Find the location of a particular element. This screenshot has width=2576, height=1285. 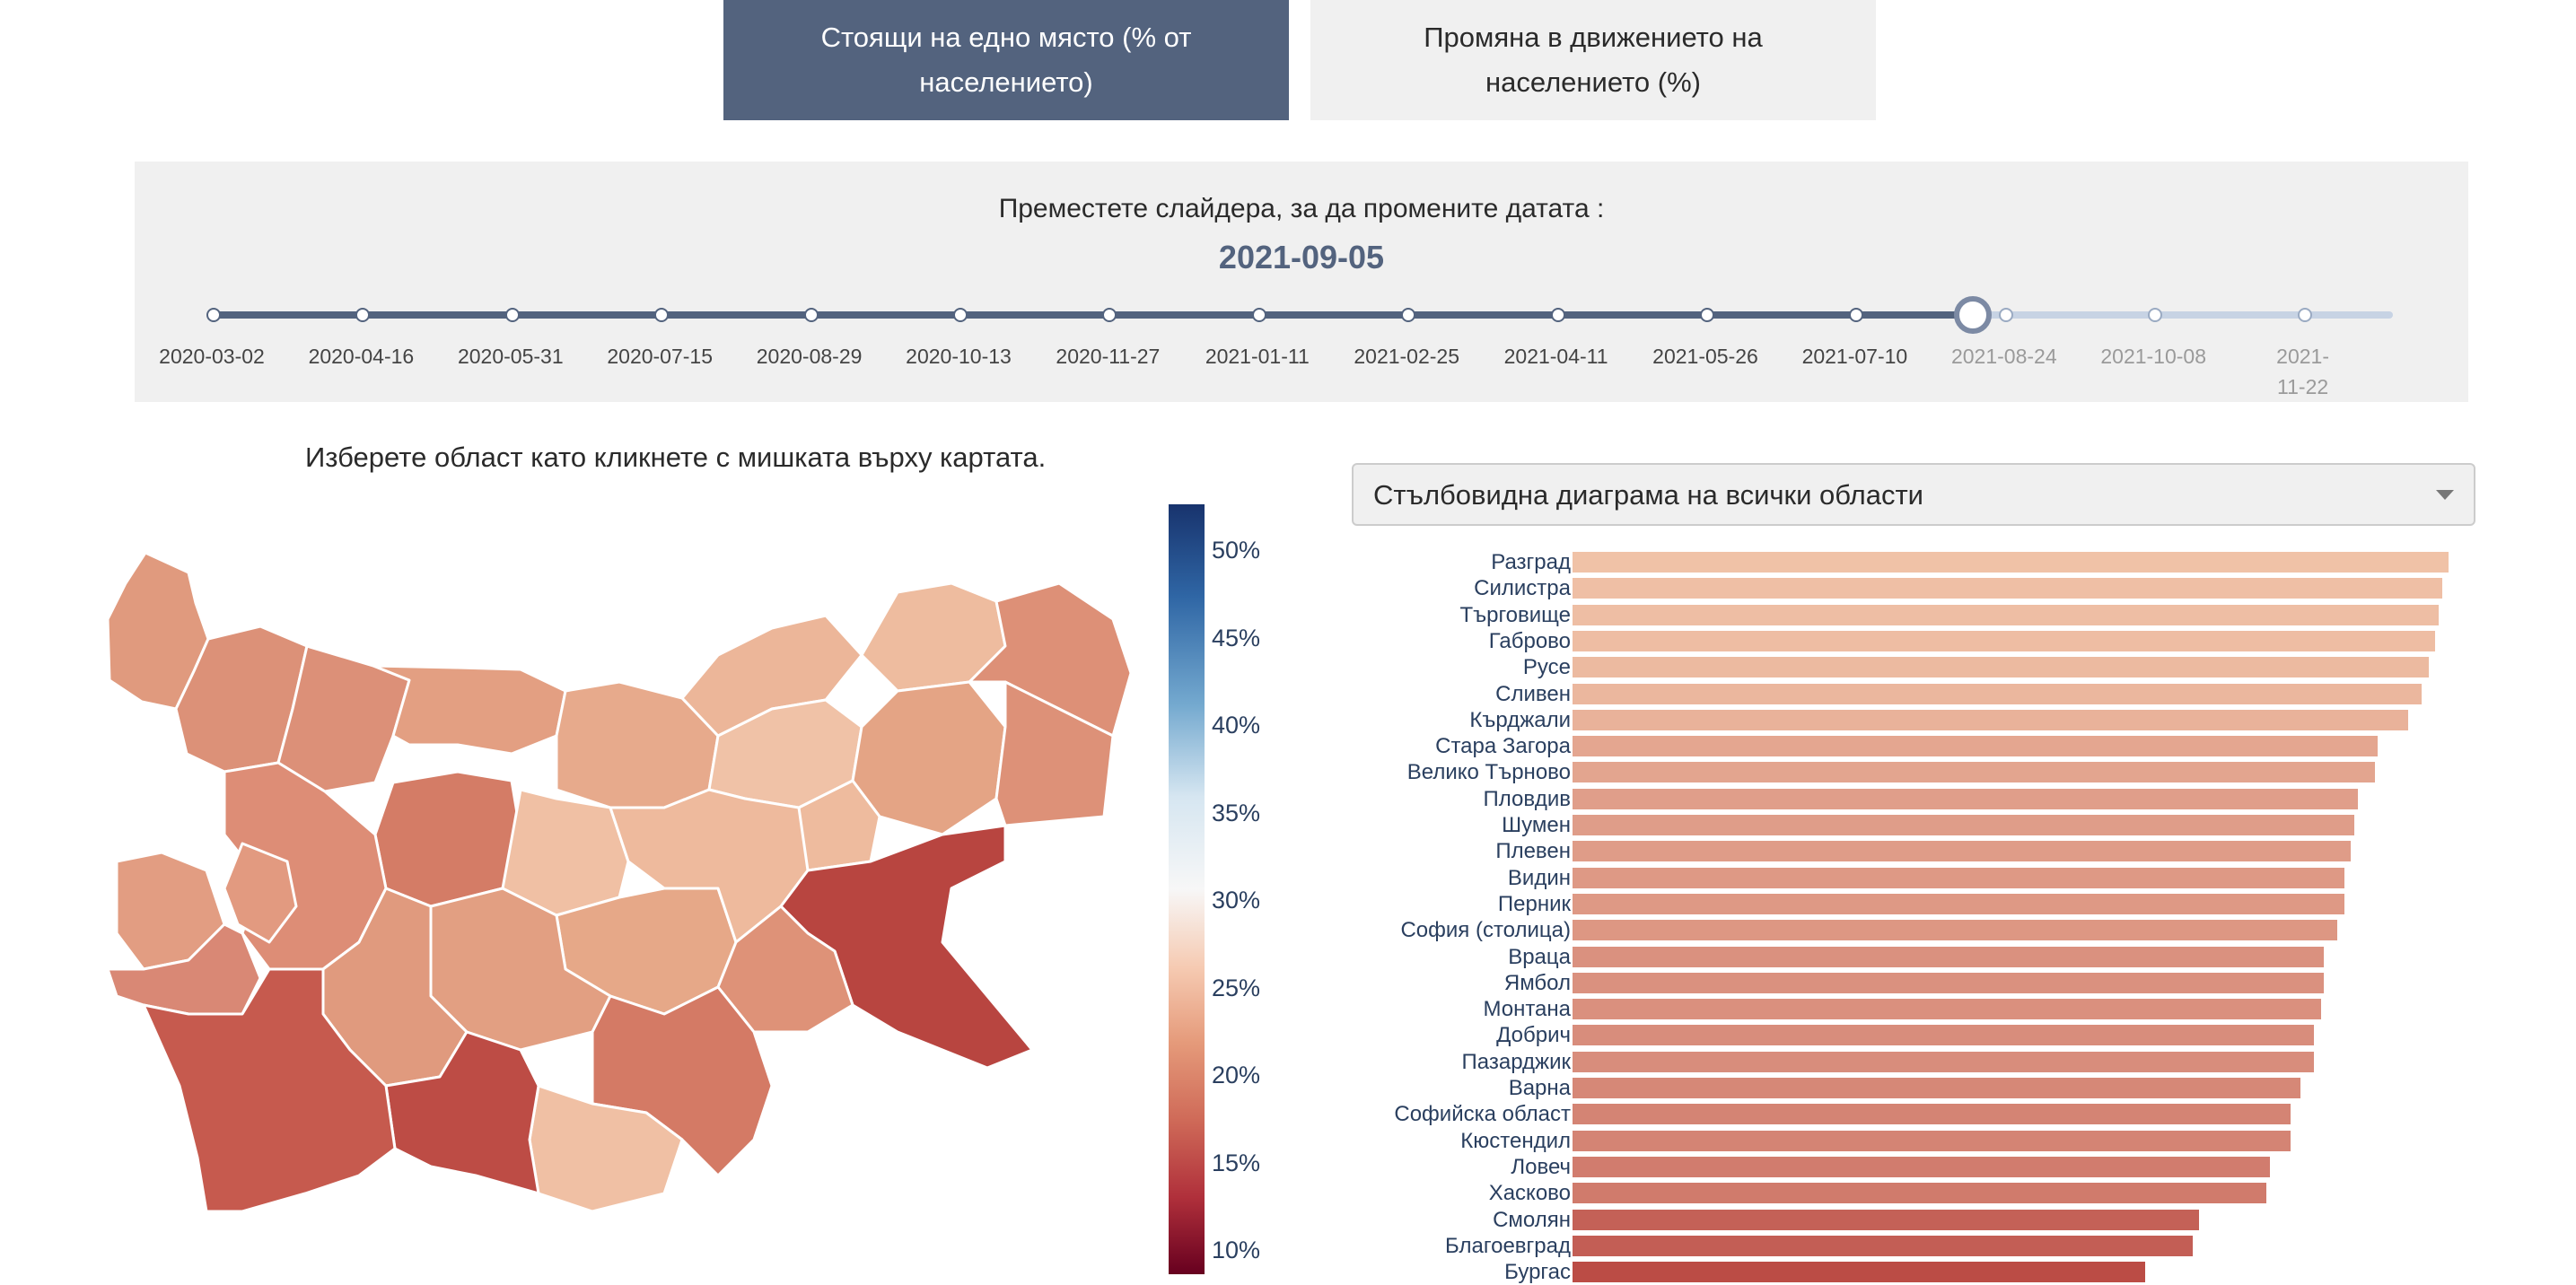

bar-row: Ямбол is located at coordinates (1911, 983).